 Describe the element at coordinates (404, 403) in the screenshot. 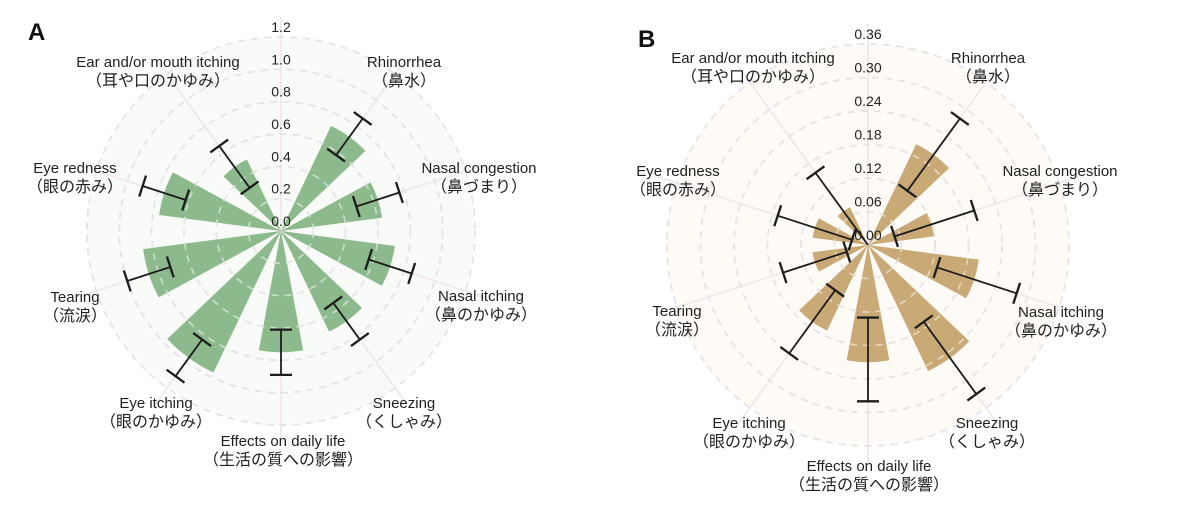

I see `category-label-en: Sneezing` at that location.